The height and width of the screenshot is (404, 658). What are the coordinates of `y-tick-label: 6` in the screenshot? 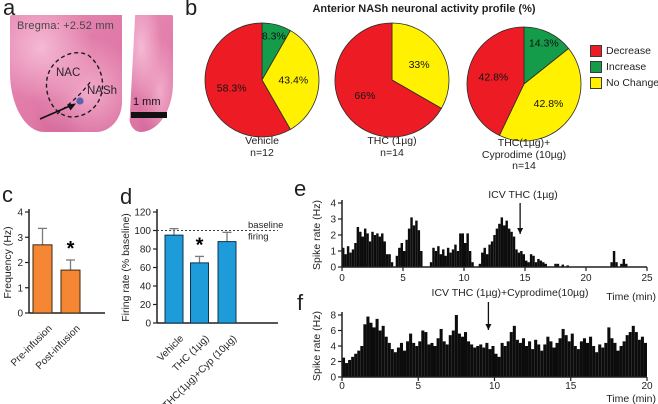 It's located at (333, 331).